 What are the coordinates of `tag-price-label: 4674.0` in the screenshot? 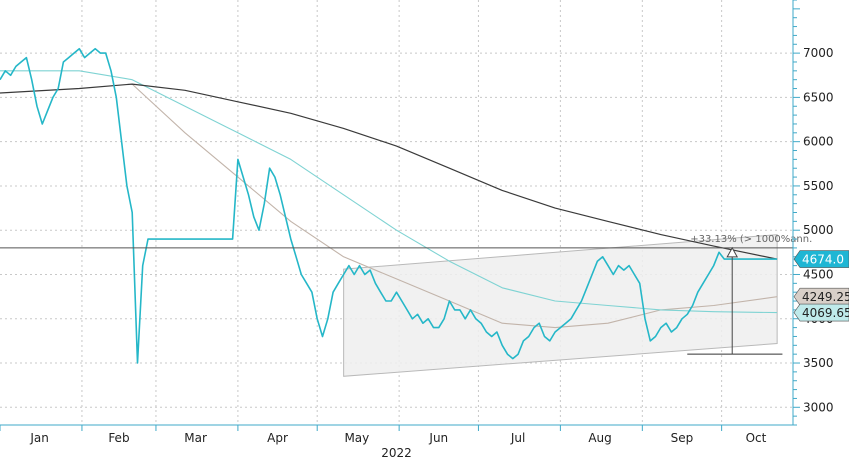 It's located at (823, 260).